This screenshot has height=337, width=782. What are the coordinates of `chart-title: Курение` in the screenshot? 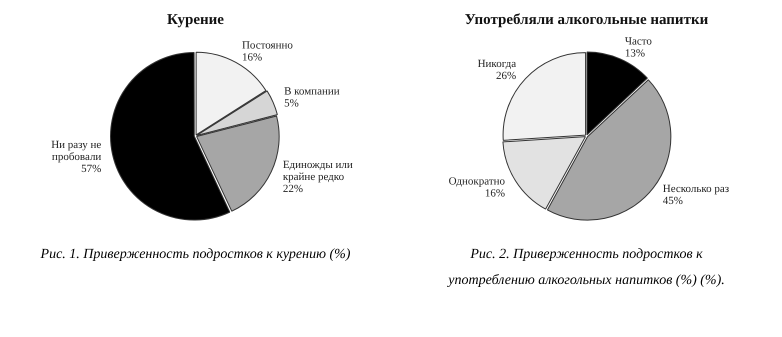 It's located at (195, 21).